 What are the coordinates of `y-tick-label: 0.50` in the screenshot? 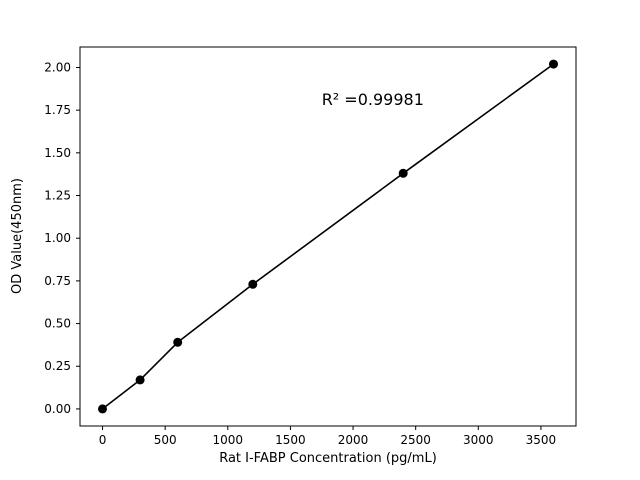 It's located at (57, 324).